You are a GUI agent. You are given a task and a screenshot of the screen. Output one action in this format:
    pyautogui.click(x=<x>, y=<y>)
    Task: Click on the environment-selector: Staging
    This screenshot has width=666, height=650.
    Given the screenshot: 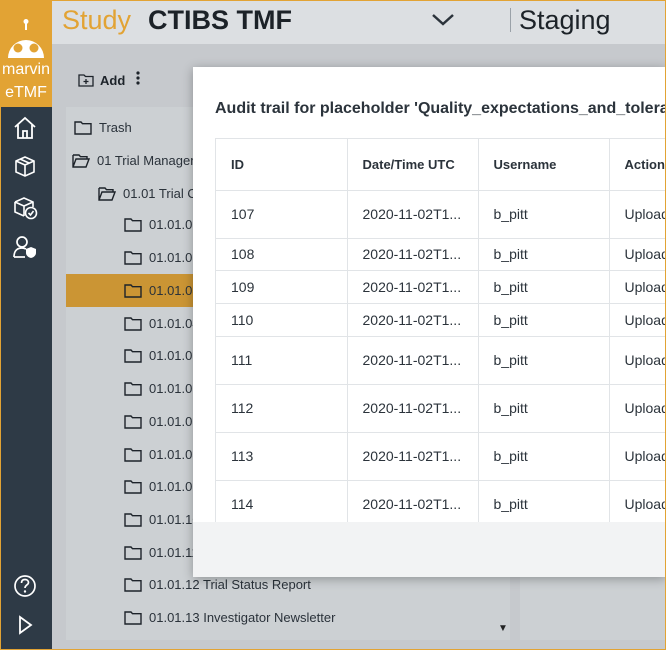 What is the action you would take?
    pyautogui.click(x=565, y=20)
    